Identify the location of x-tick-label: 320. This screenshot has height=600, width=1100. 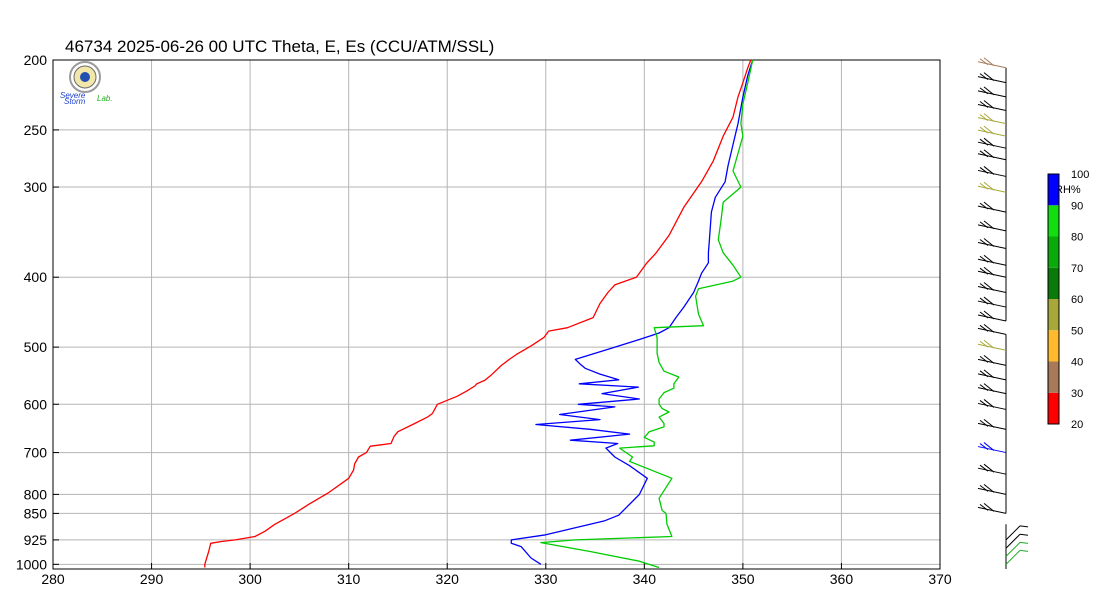
(448, 579).